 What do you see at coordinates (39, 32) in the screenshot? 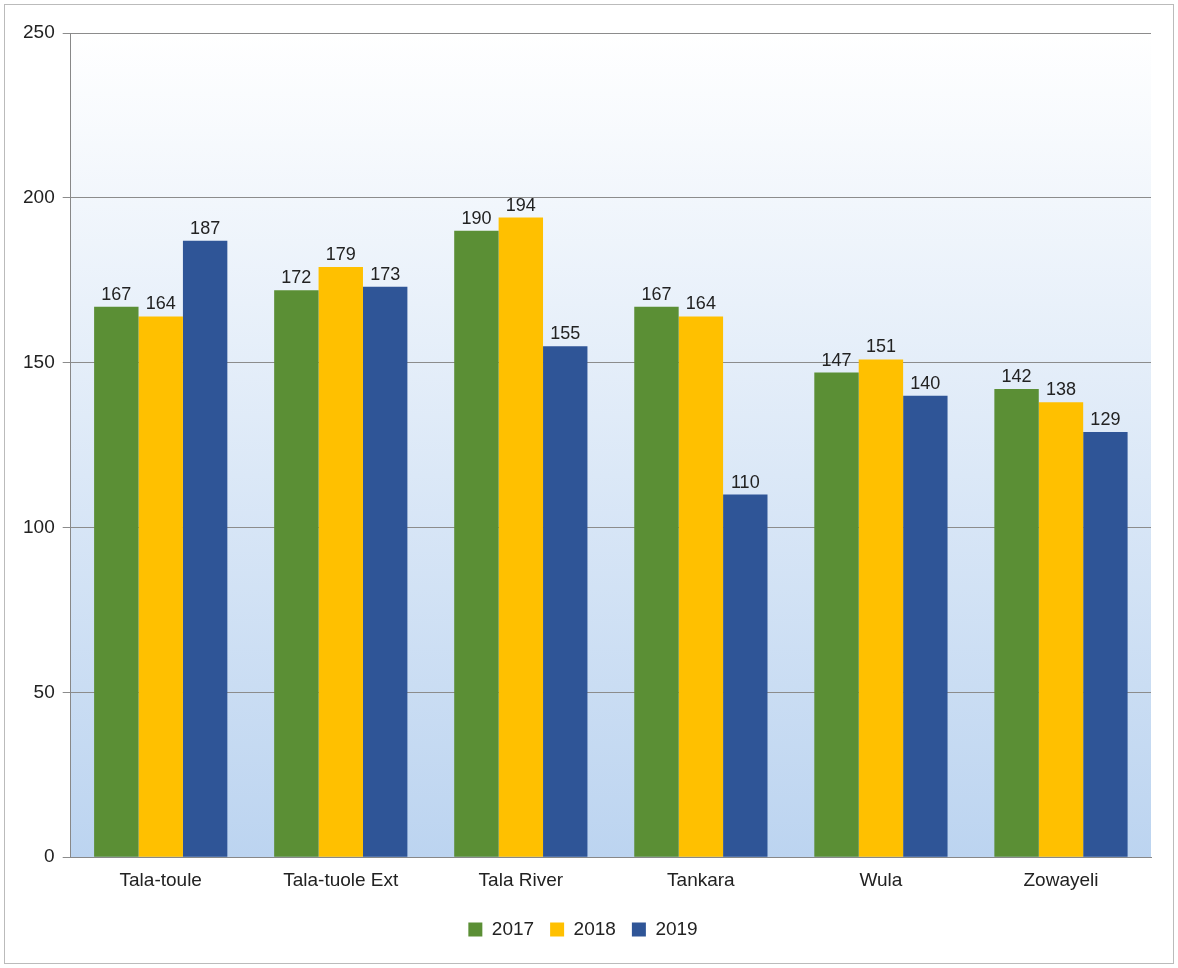
I see `y-tick-label: 250` at bounding box center [39, 32].